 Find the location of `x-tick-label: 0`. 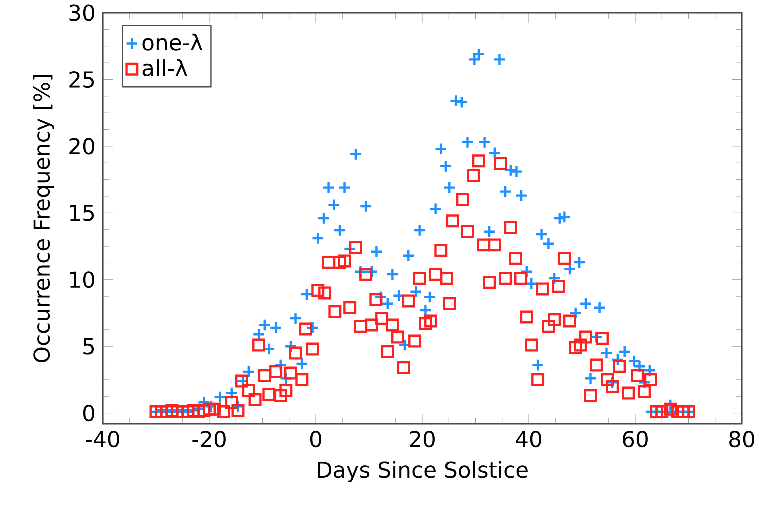

x-tick-label: 0 is located at coordinates (316, 439).